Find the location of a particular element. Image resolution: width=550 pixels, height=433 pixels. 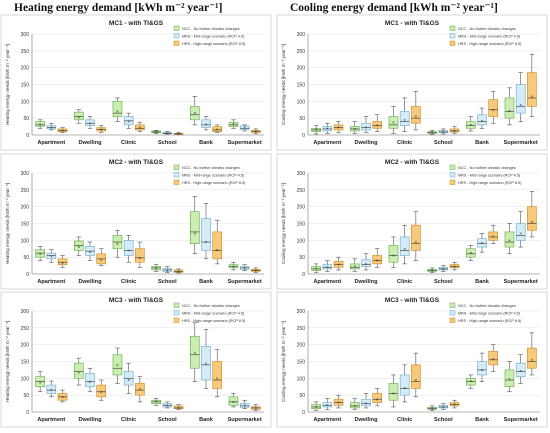

x-tick-label: Supermarket is located at coordinates (521, 282).